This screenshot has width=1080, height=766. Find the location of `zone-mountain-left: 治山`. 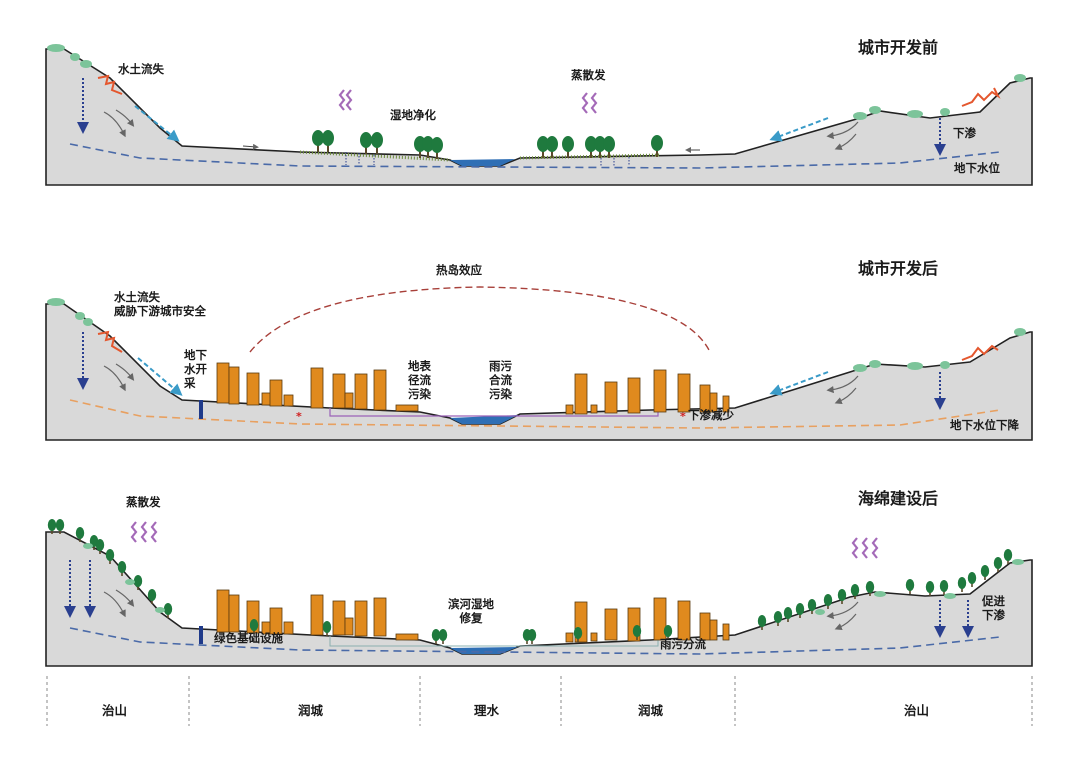

zone-mountain-left: 治山 is located at coordinates (115, 710).